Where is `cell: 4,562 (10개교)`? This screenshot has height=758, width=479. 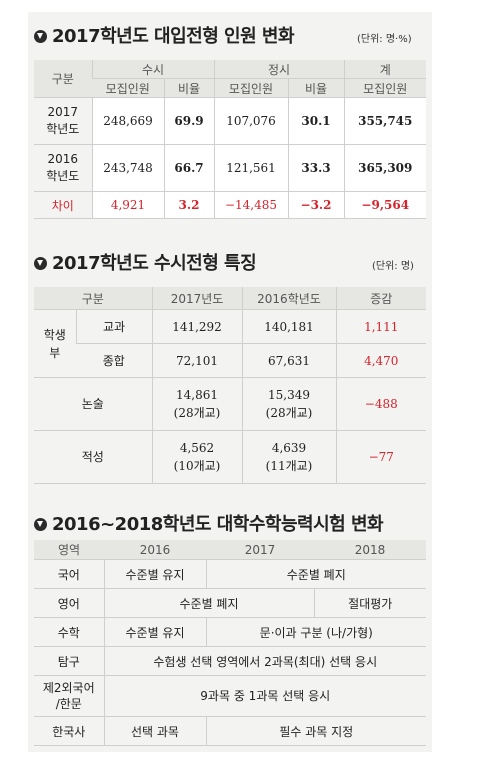 cell: 4,562 (10개교) is located at coordinates (196, 457).